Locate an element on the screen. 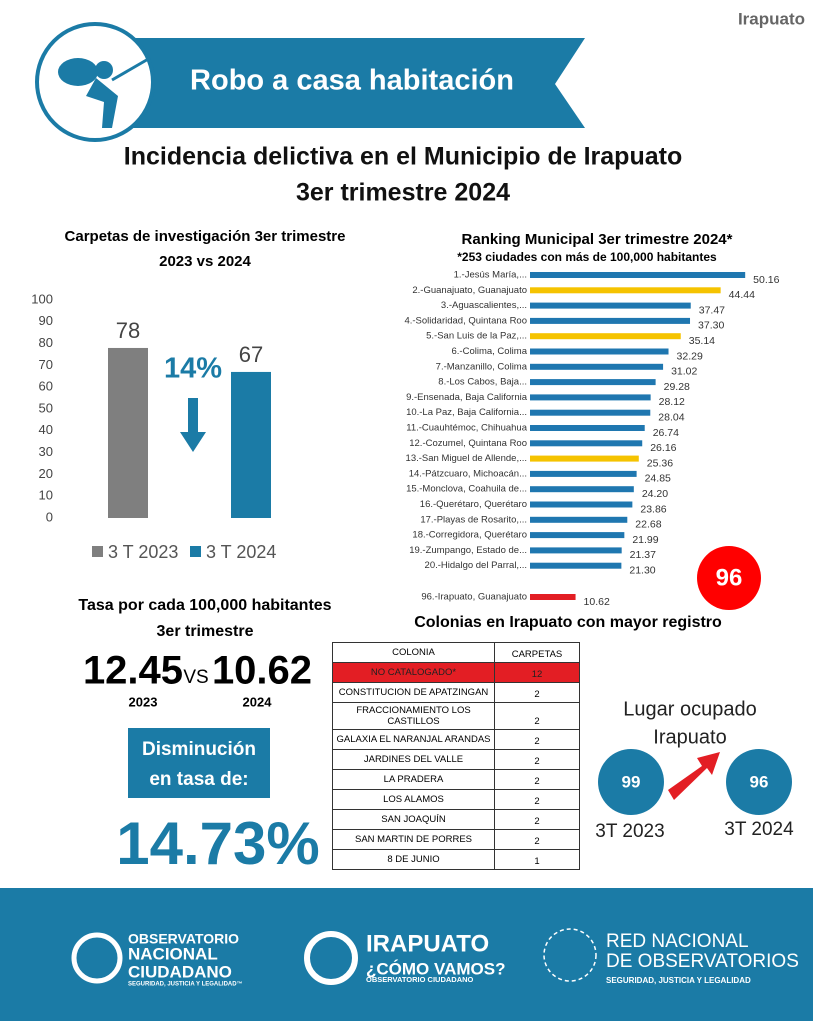  rate-title: 3er trimestre is located at coordinates (205, 631).